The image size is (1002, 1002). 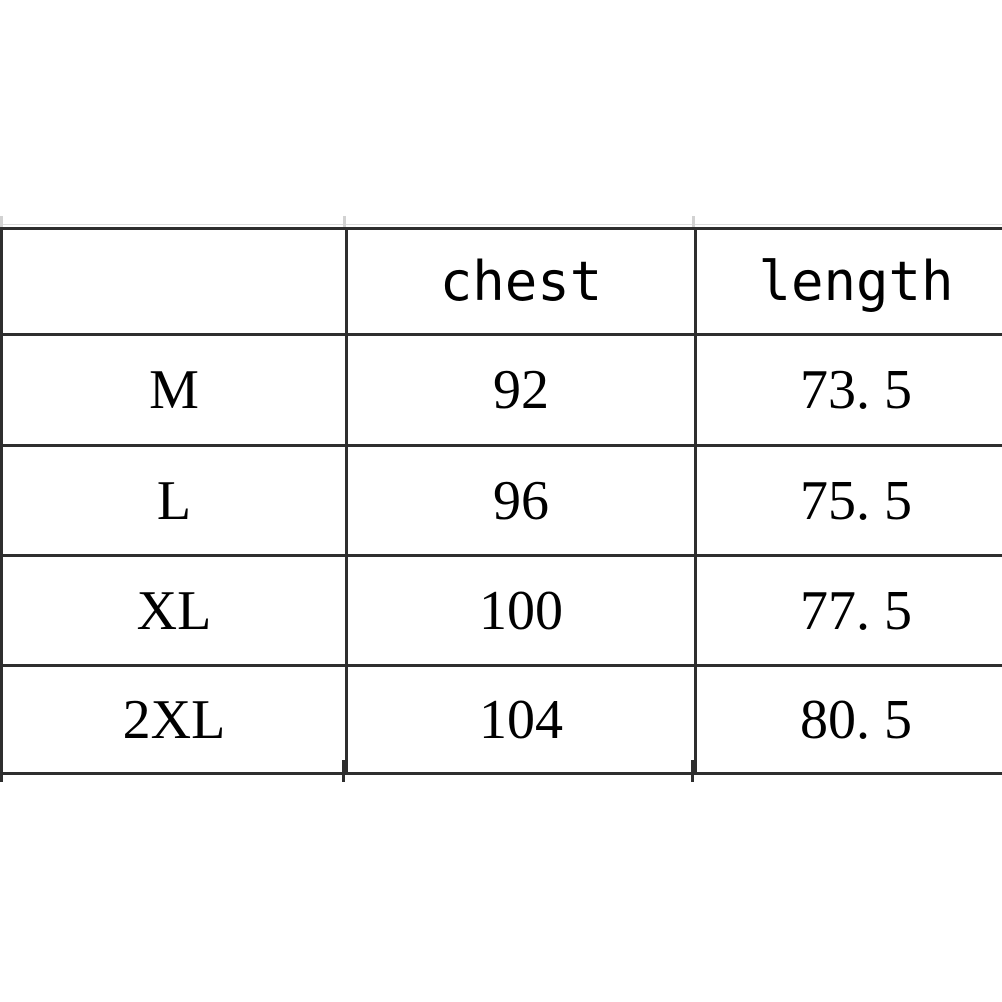 I want to click on size-cell: XL, so click(x=174, y=610).